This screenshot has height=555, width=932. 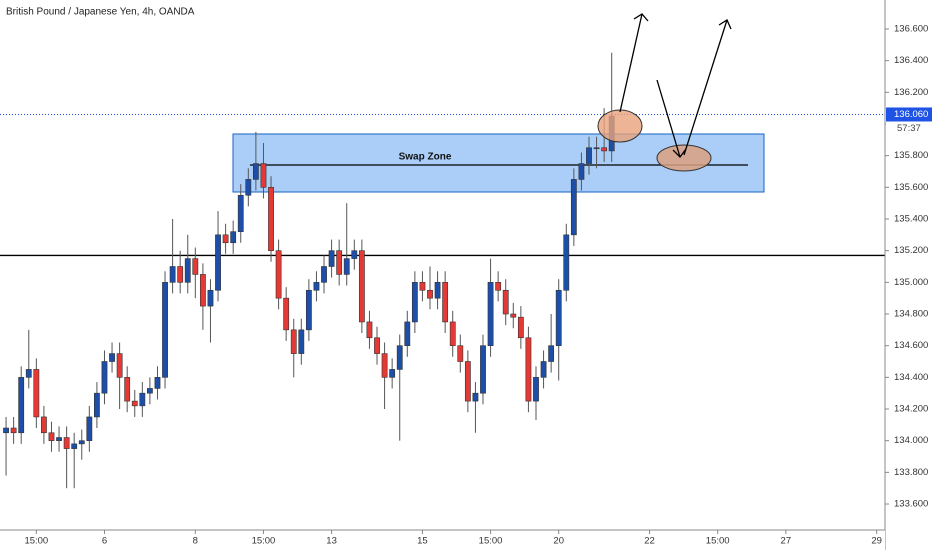 I want to click on y-tick-label: 133.800, so click(x=911, y=472).